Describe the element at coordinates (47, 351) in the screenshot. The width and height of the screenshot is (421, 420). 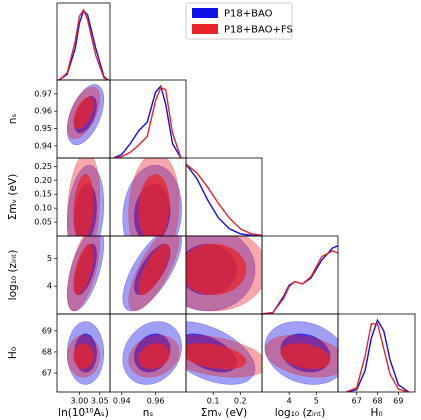
I see `y-tick-label: 68` at that location.